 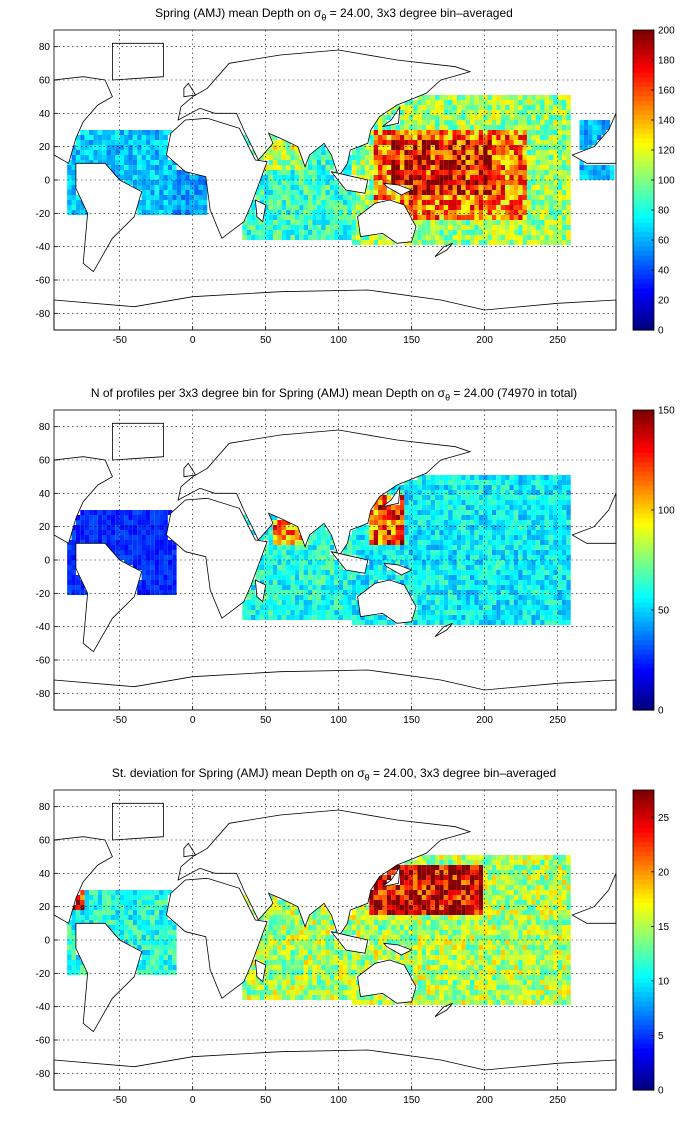 What do you see at coordinates (43, 314) in the screenshot?
I see `y-tick-label: -80` at bounding box center [43, 314].